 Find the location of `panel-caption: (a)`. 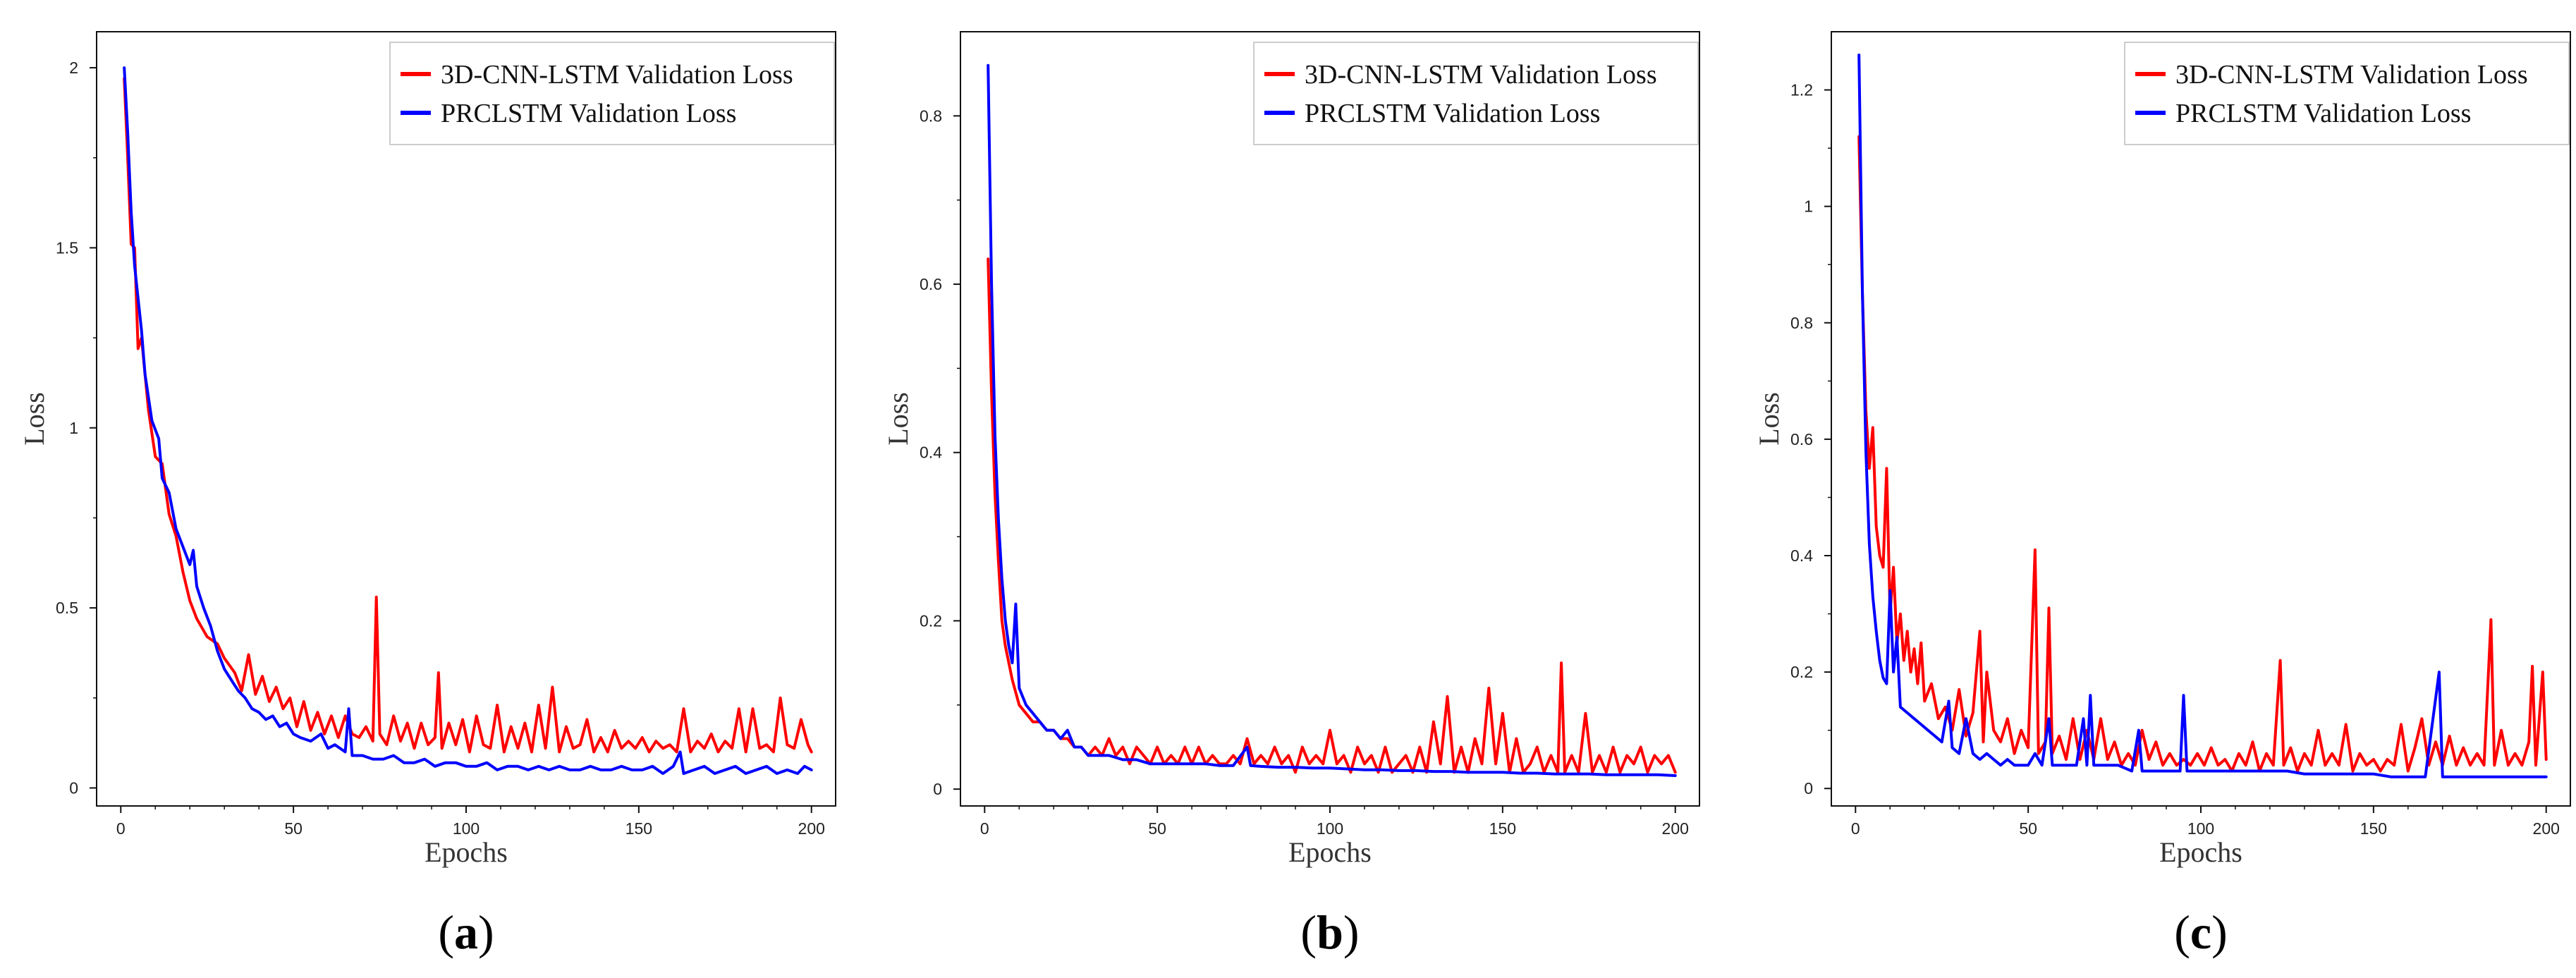

panel-caption: (a) is located at coordinates (466, 932).